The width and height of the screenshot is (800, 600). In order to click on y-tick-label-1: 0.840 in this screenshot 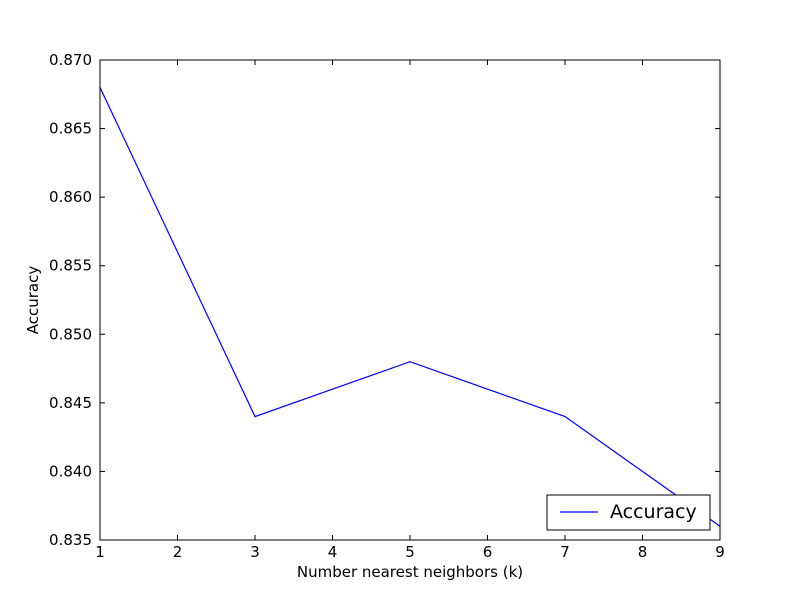, I will do `click(70, 471)`.